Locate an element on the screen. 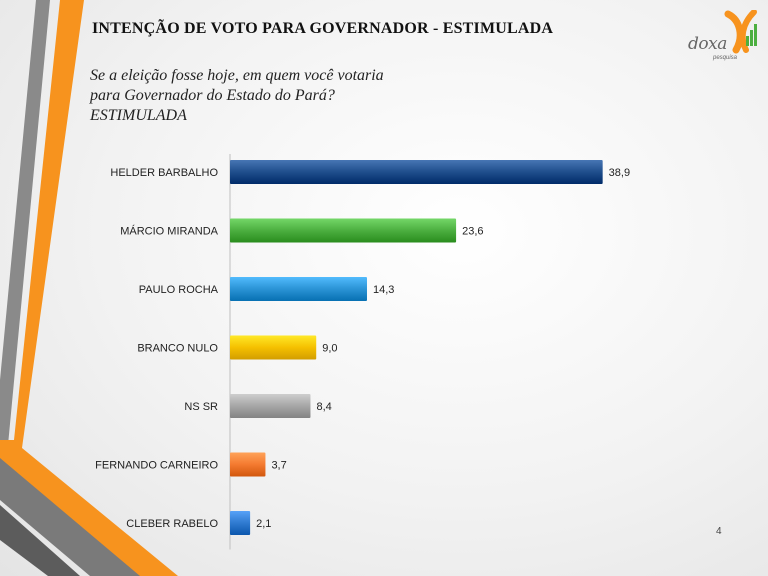 The width and height of the screenshot is (768, 576). page-number: 4 is located at coordinates (719, 531).